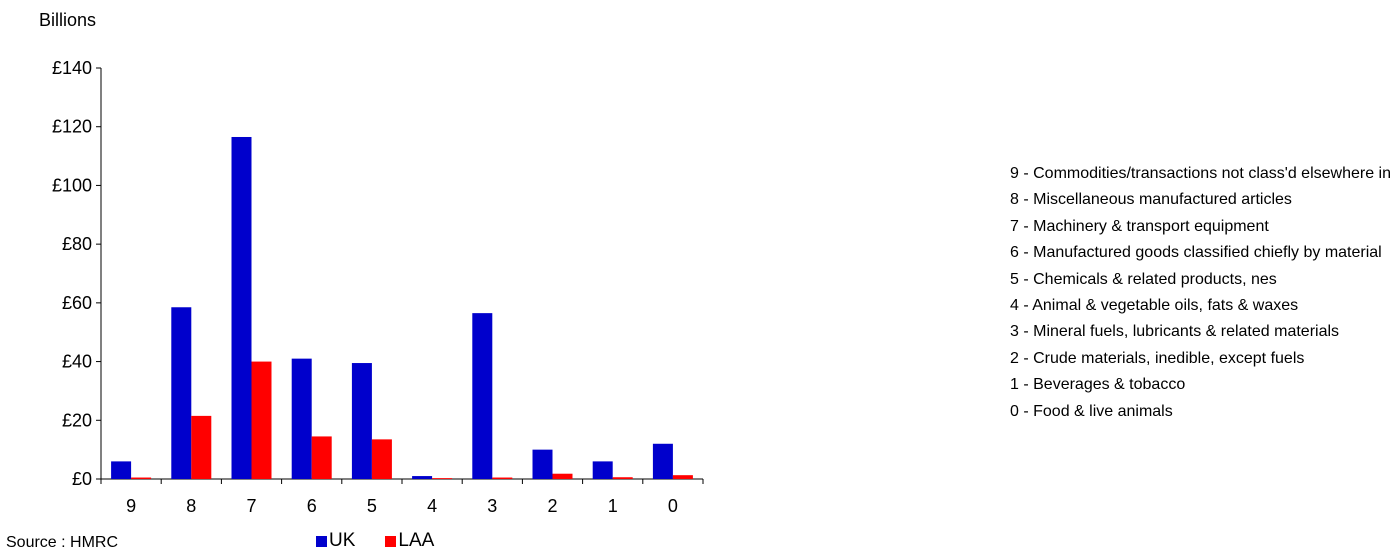  Describe the element at coordinates (552, 506) in the screenshot. I see `x-tick-label: 2` at that location.